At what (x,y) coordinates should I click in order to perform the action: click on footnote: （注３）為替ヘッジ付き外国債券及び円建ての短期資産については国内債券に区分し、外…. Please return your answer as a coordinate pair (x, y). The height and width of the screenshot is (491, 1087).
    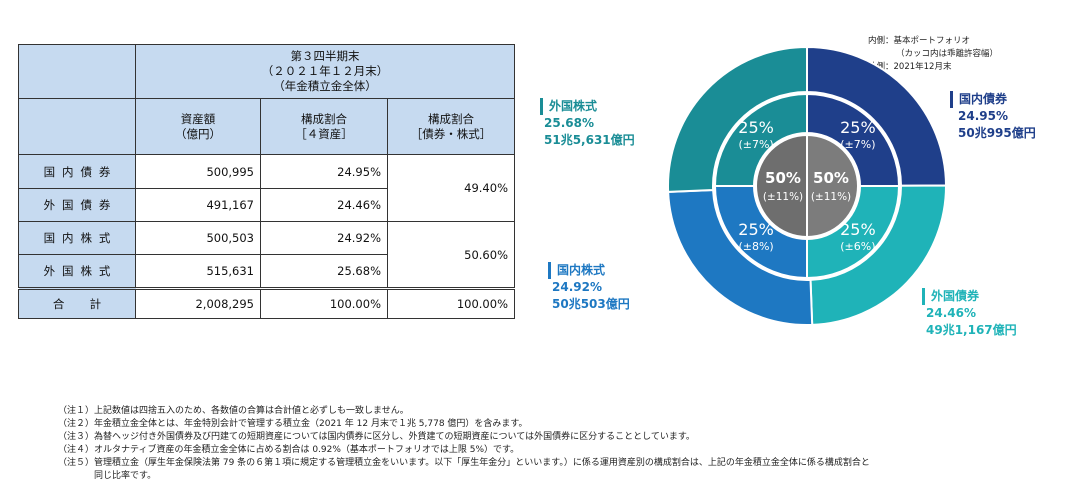
    Looking at the image, I should click on (376, 437).